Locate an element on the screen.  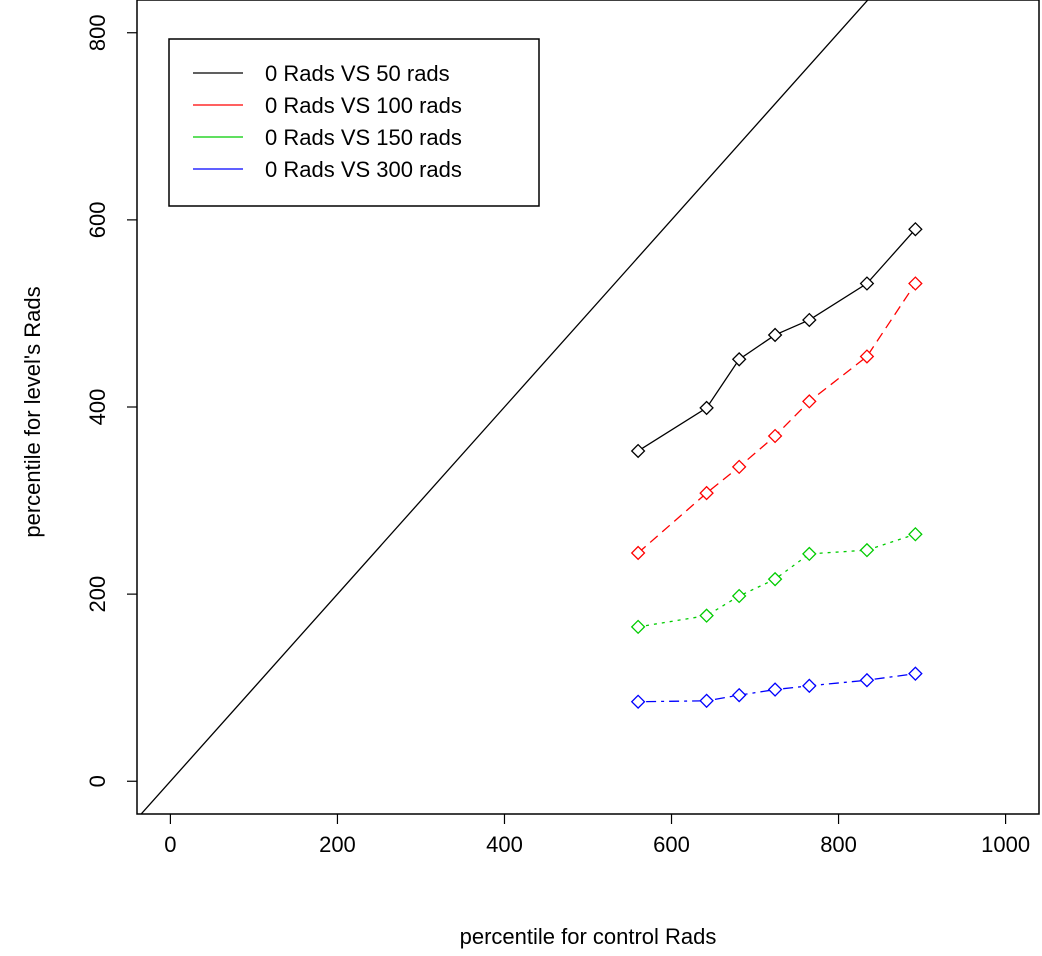
x-axis: 0 200 400 600 800 1000 is located at coordinates (597, 835).